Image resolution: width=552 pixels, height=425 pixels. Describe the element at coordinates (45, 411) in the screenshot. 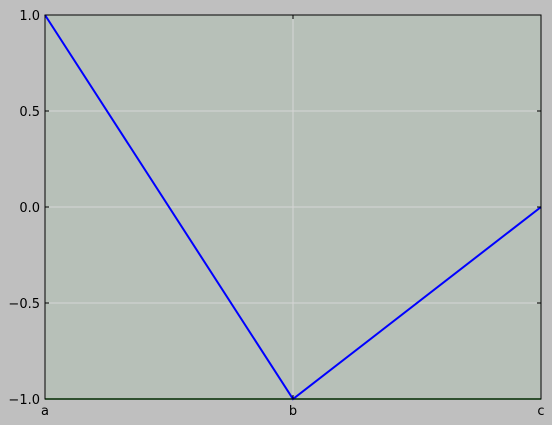

I see `x-tick-label: a` at that location.